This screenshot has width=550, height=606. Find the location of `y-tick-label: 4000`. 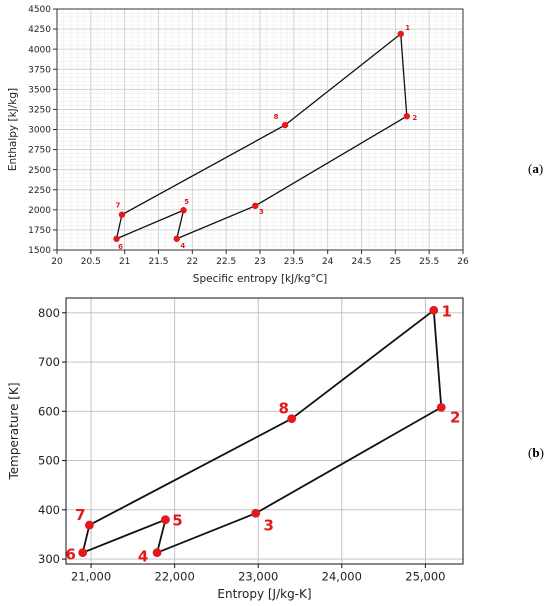

y-tick-label: 4000 is located at coordinates (39, 50).